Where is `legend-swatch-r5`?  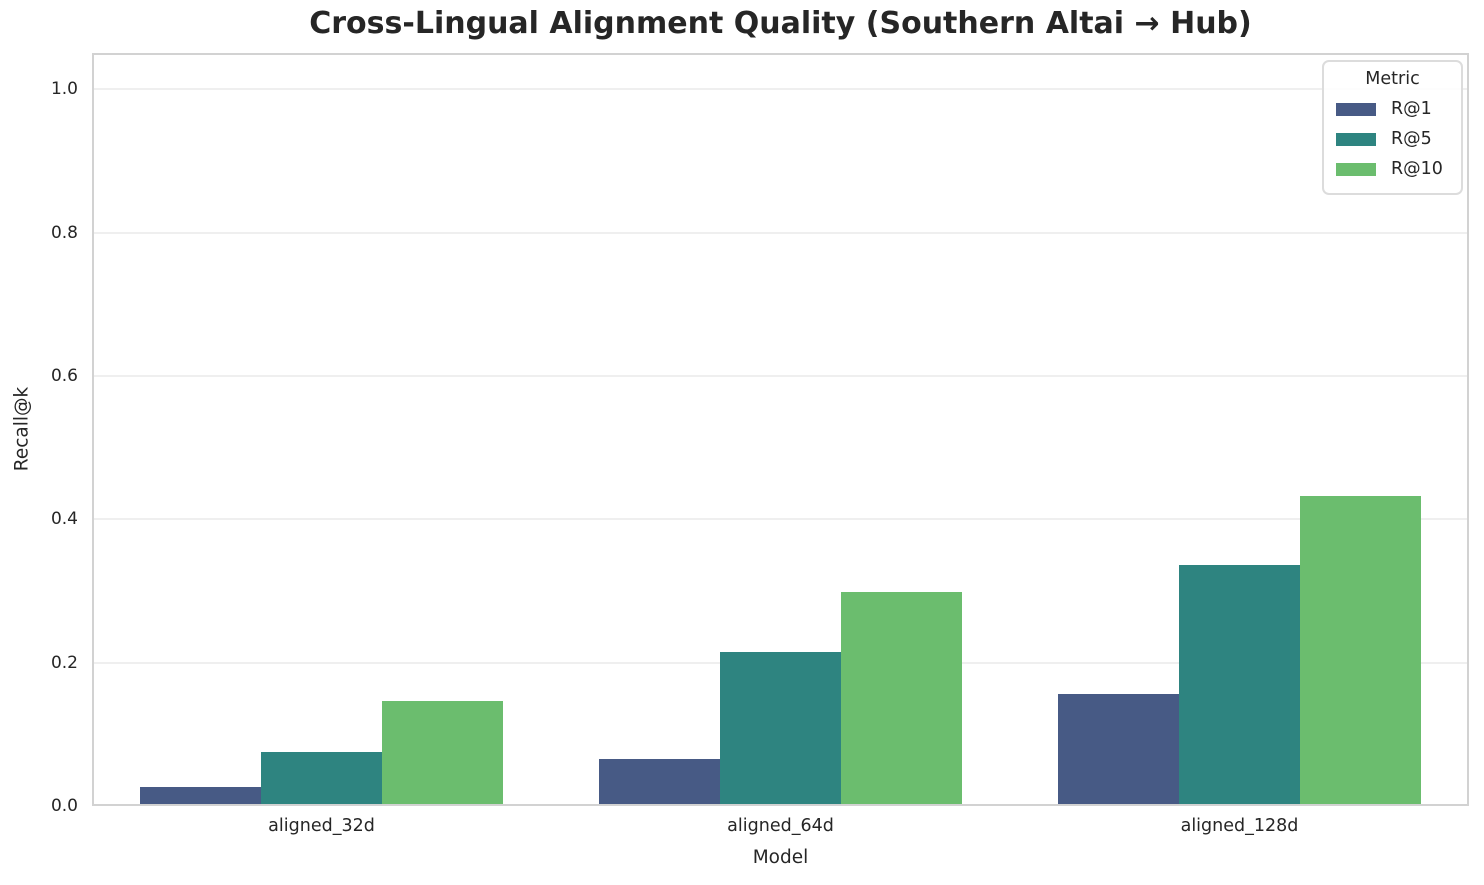 legend-swatch-r5 is located at coordinates (1356, 139).